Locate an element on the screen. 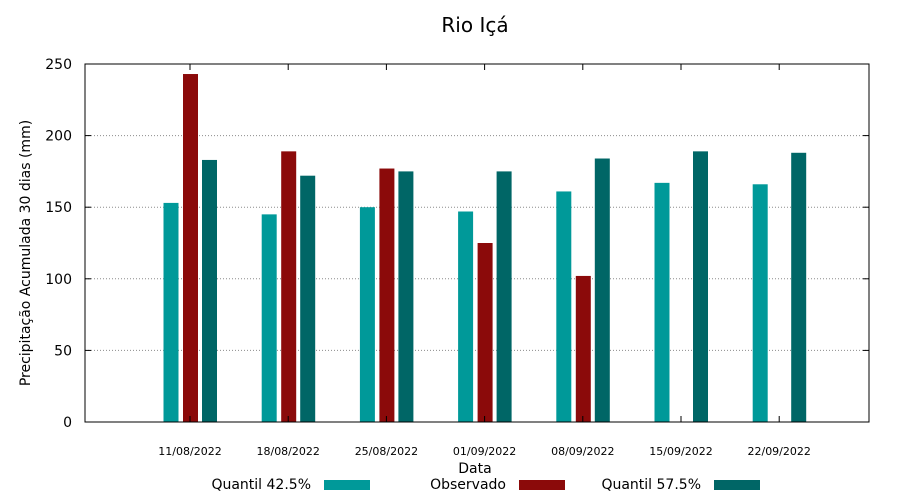 This screenshot has width=900, height=500. y-tick-label: 0 is located at coordinates (67, 423).